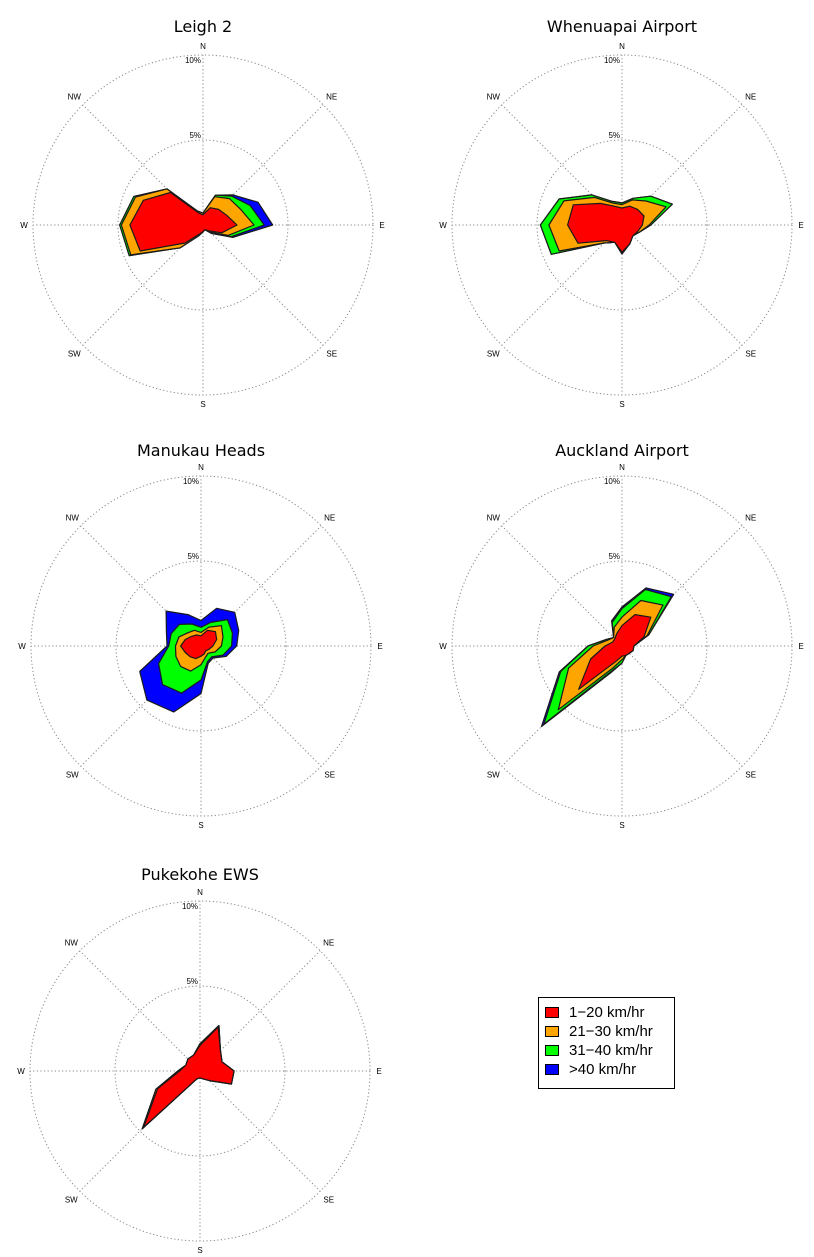  I want to click on legend-item: 1−20 km/hr, so click(606, 1012).